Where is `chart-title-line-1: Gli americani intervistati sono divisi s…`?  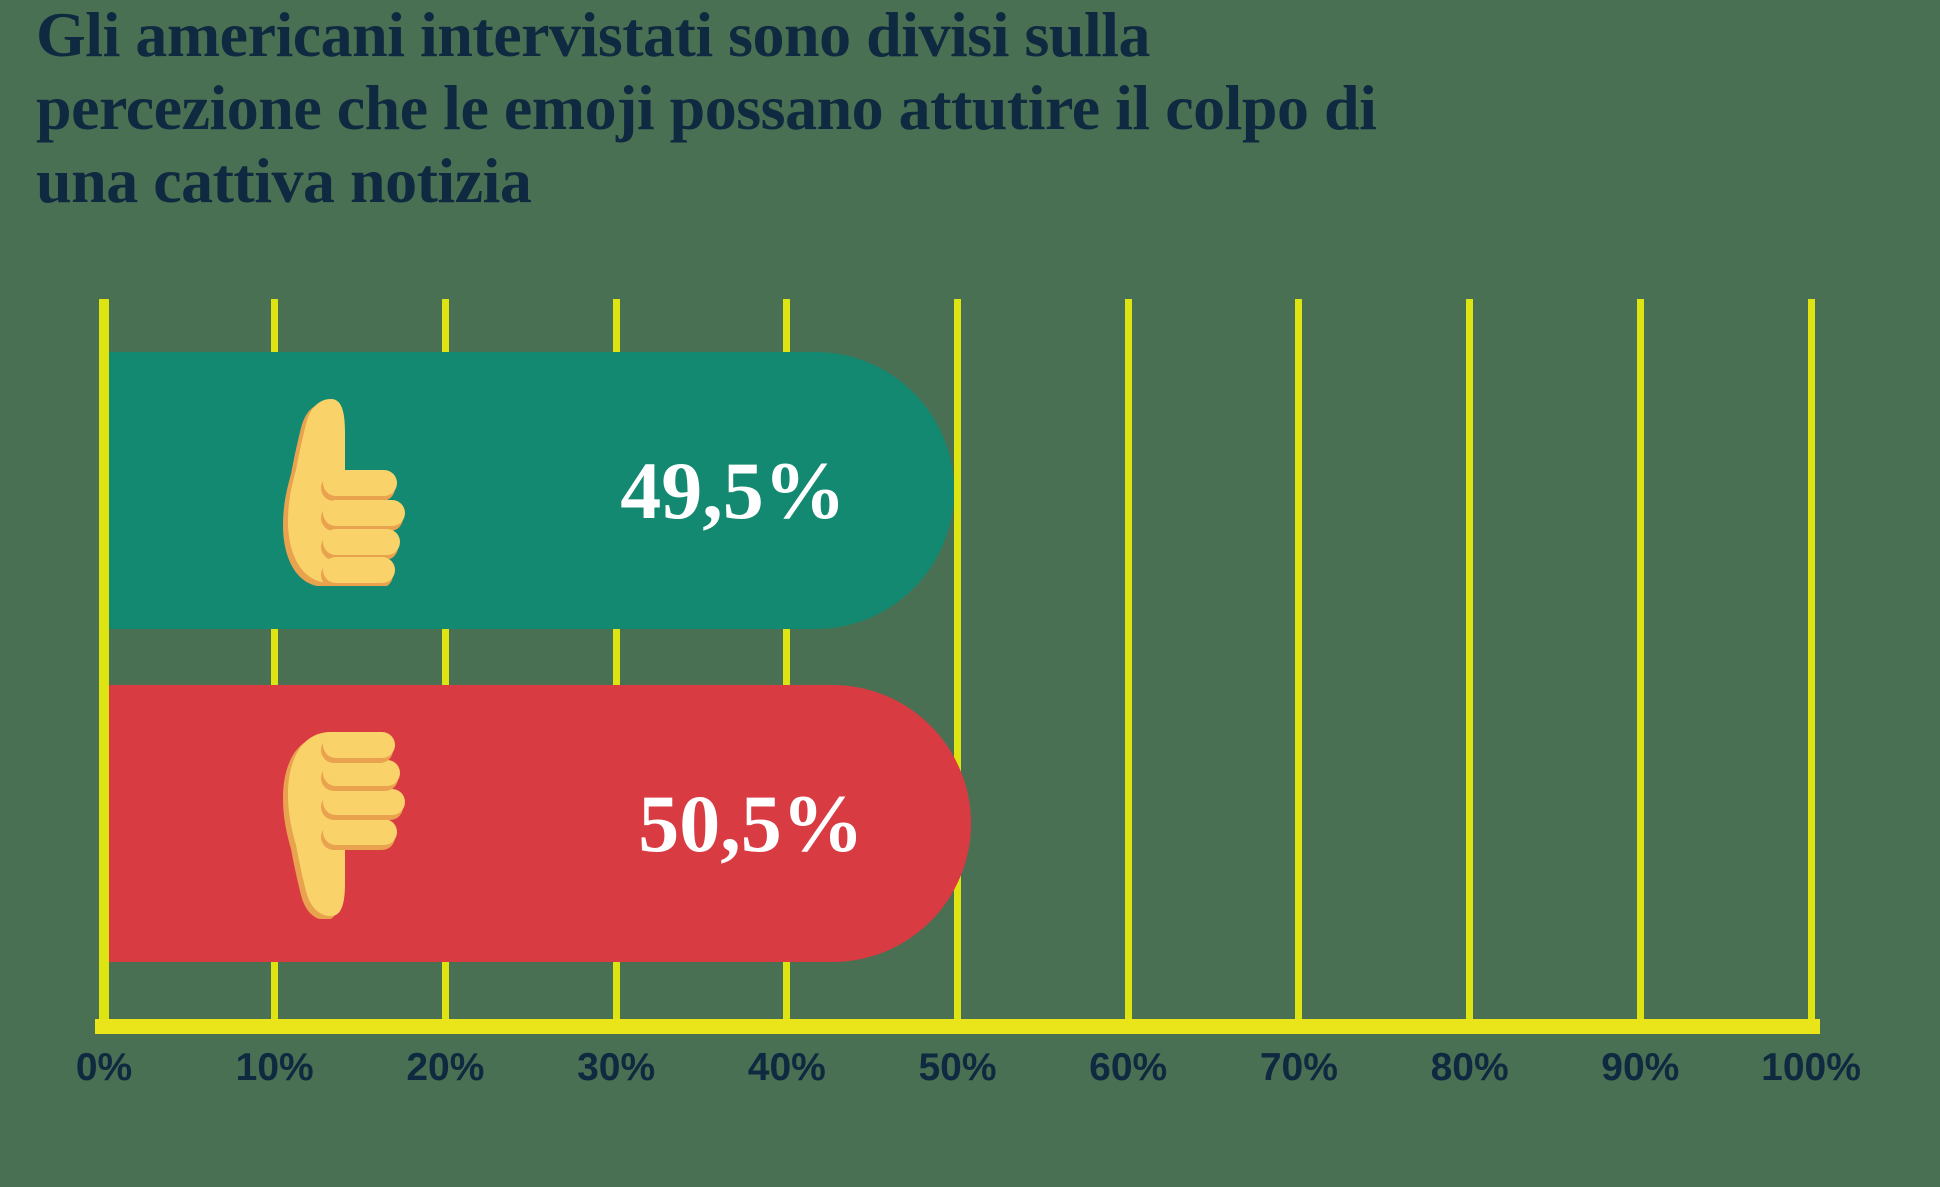
chart-title-line-1: Gli americani intervistati sono divisi s… is located at coordinates (593, 35).